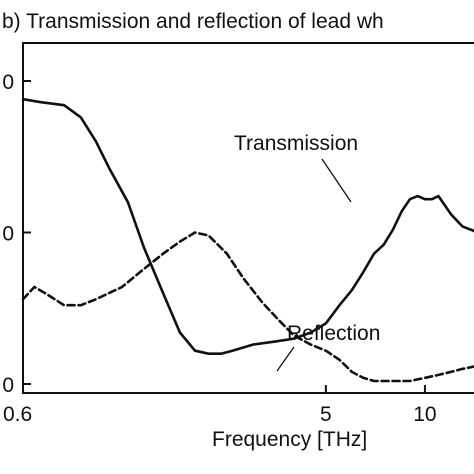 This screenshot has width=474, height=474. Describe the element at coordinates (333, 333) in the screenshot. I see `annotation-reflection: Reflection` at that location.